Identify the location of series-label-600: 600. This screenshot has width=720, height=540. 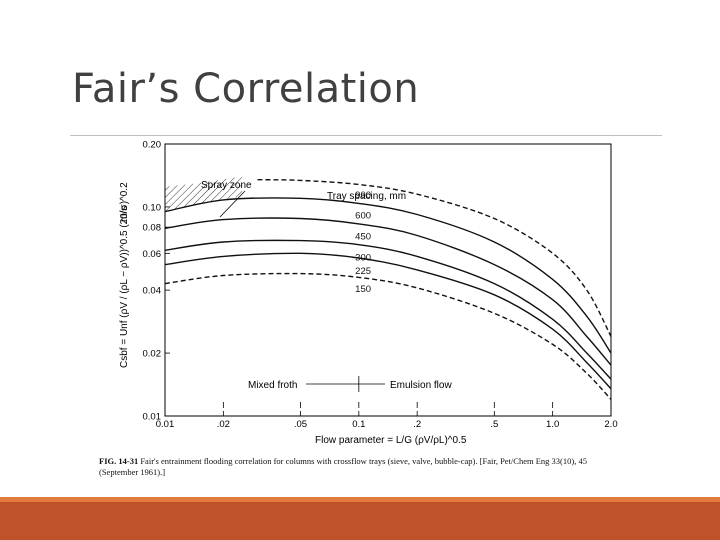
(363, 216).